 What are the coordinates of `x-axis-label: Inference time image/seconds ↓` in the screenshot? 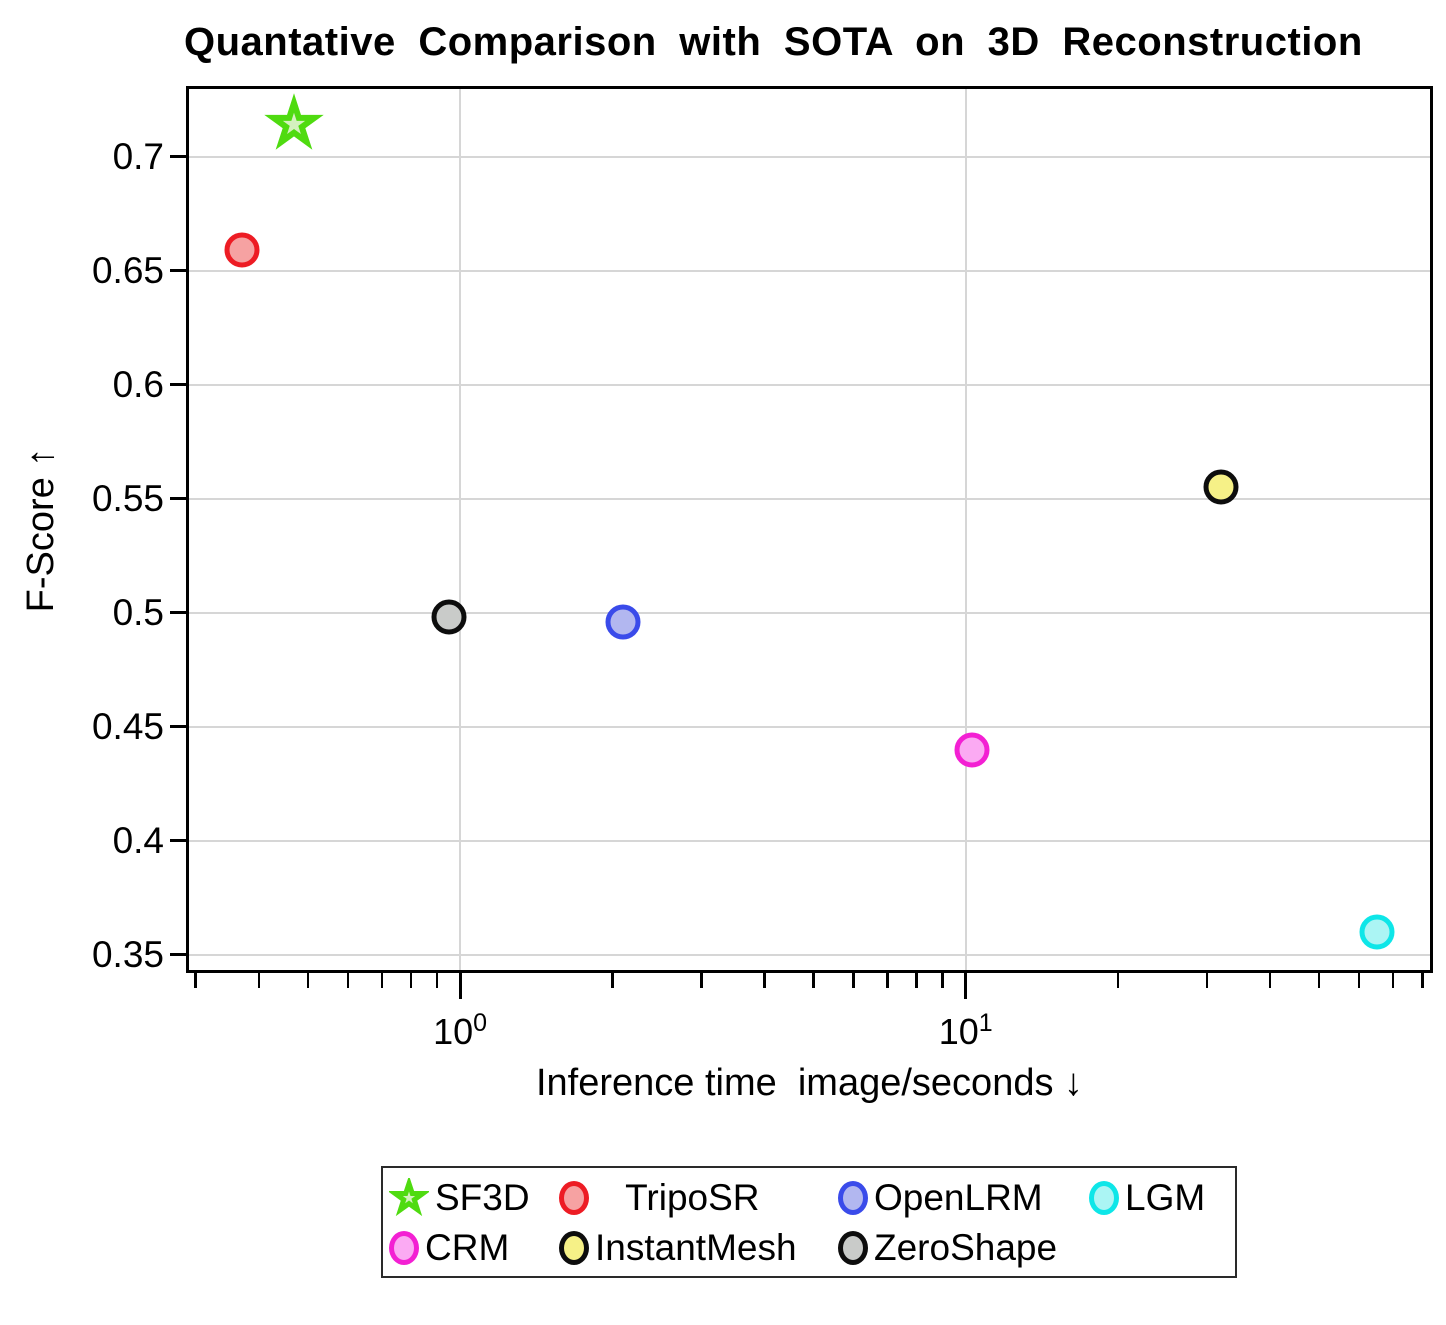 It's located at (809, 1083).